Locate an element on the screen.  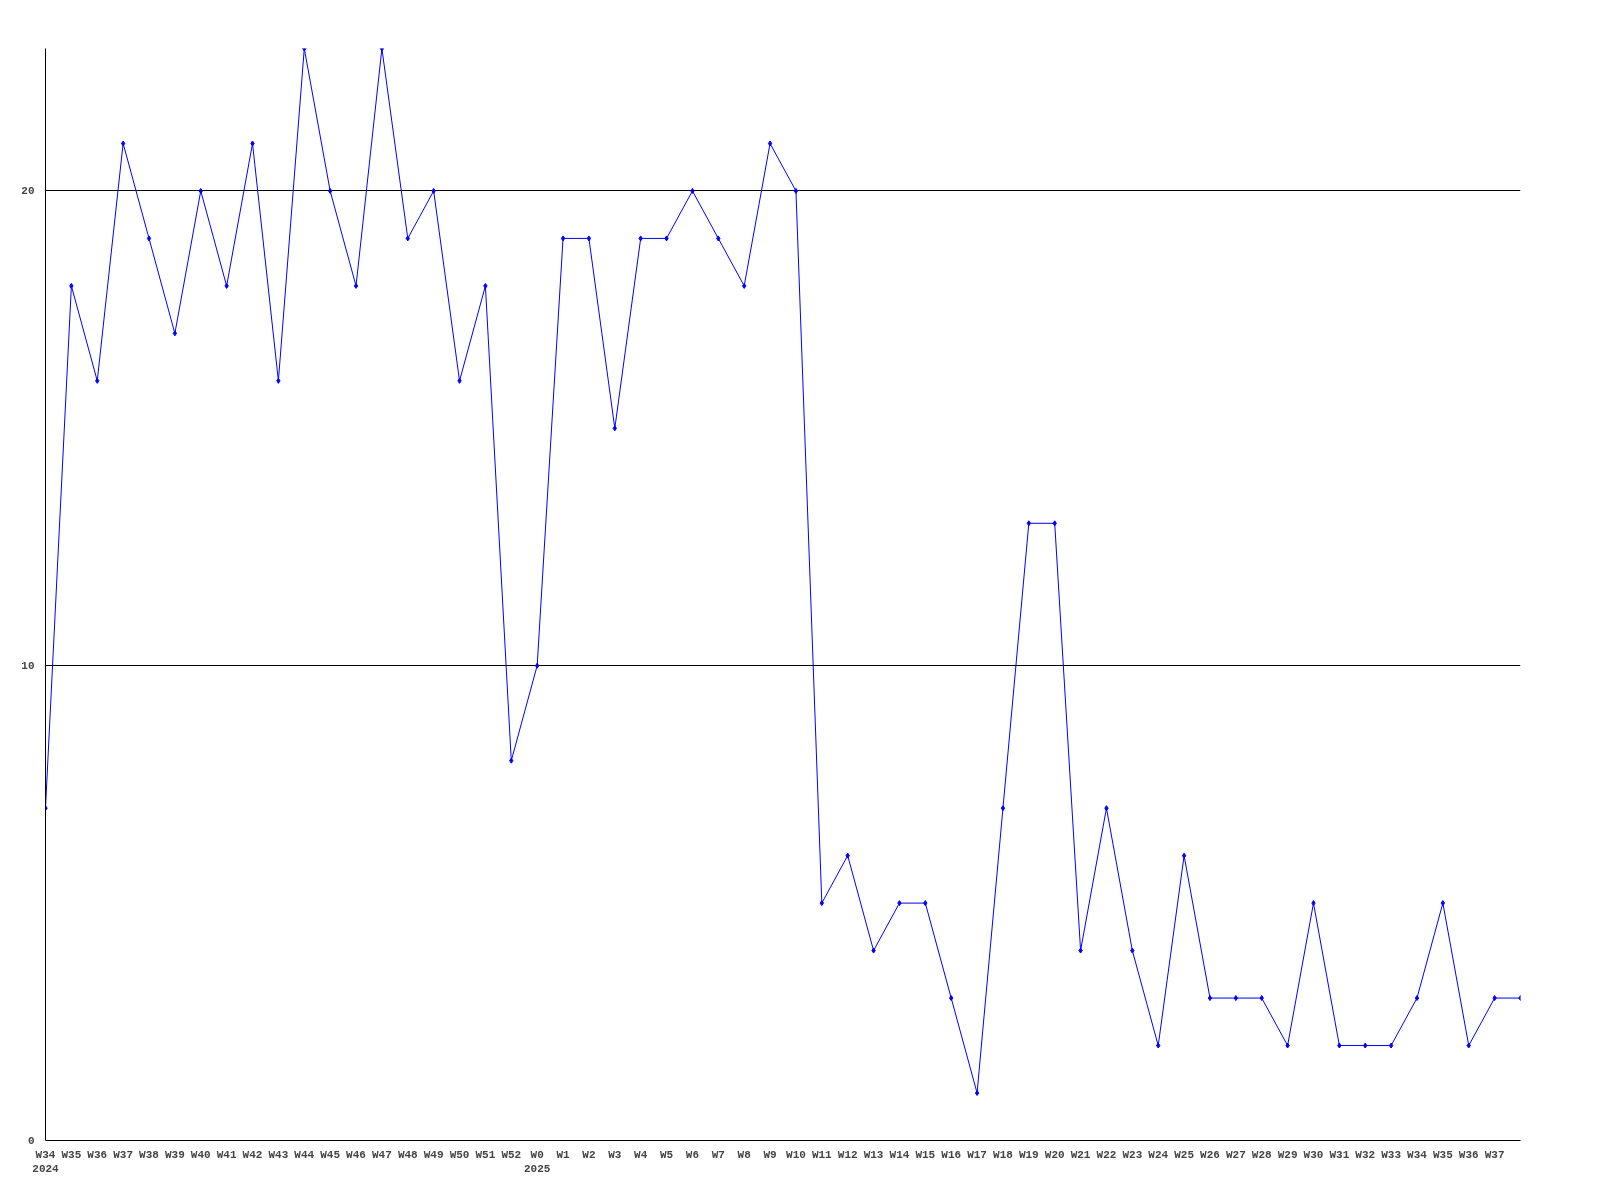
x-tick-label: W1 is located at coordinates (563, 1154).